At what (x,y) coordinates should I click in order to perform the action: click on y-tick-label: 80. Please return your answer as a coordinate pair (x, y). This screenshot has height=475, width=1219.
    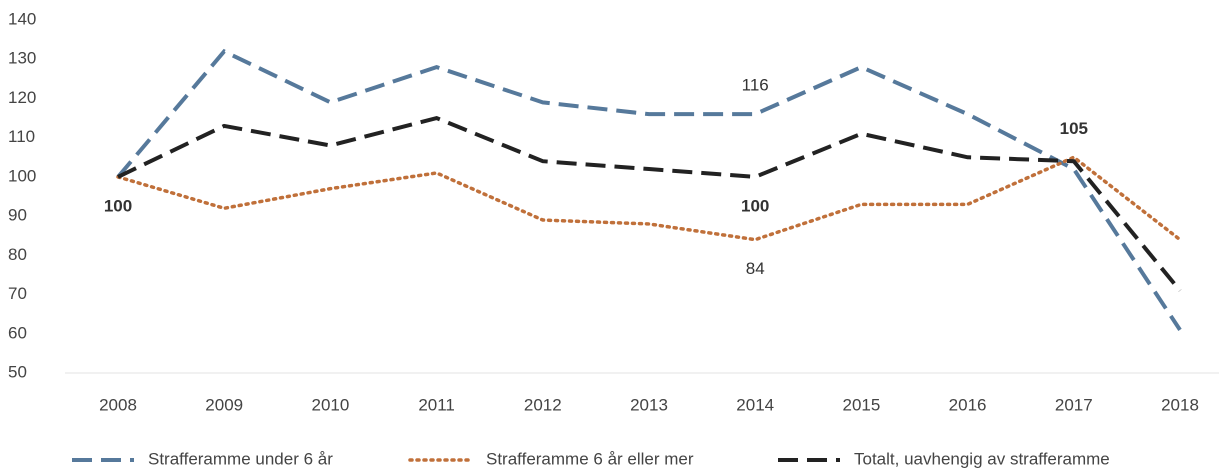
    Looking at the image, I should click on (17, 254).